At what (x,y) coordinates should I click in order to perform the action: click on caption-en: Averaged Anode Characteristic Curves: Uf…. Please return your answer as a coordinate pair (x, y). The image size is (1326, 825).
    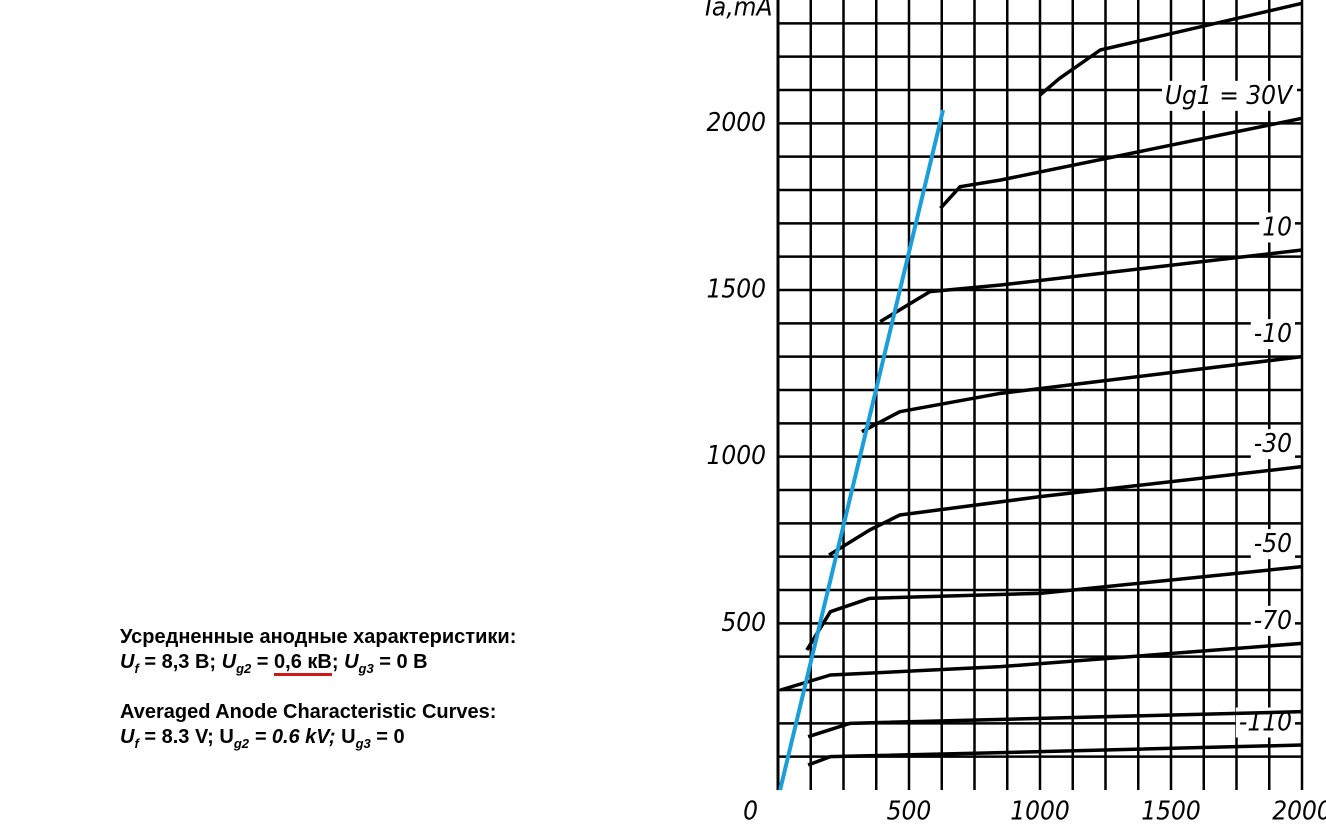
    Looking at the image, I should click on (308, 728).